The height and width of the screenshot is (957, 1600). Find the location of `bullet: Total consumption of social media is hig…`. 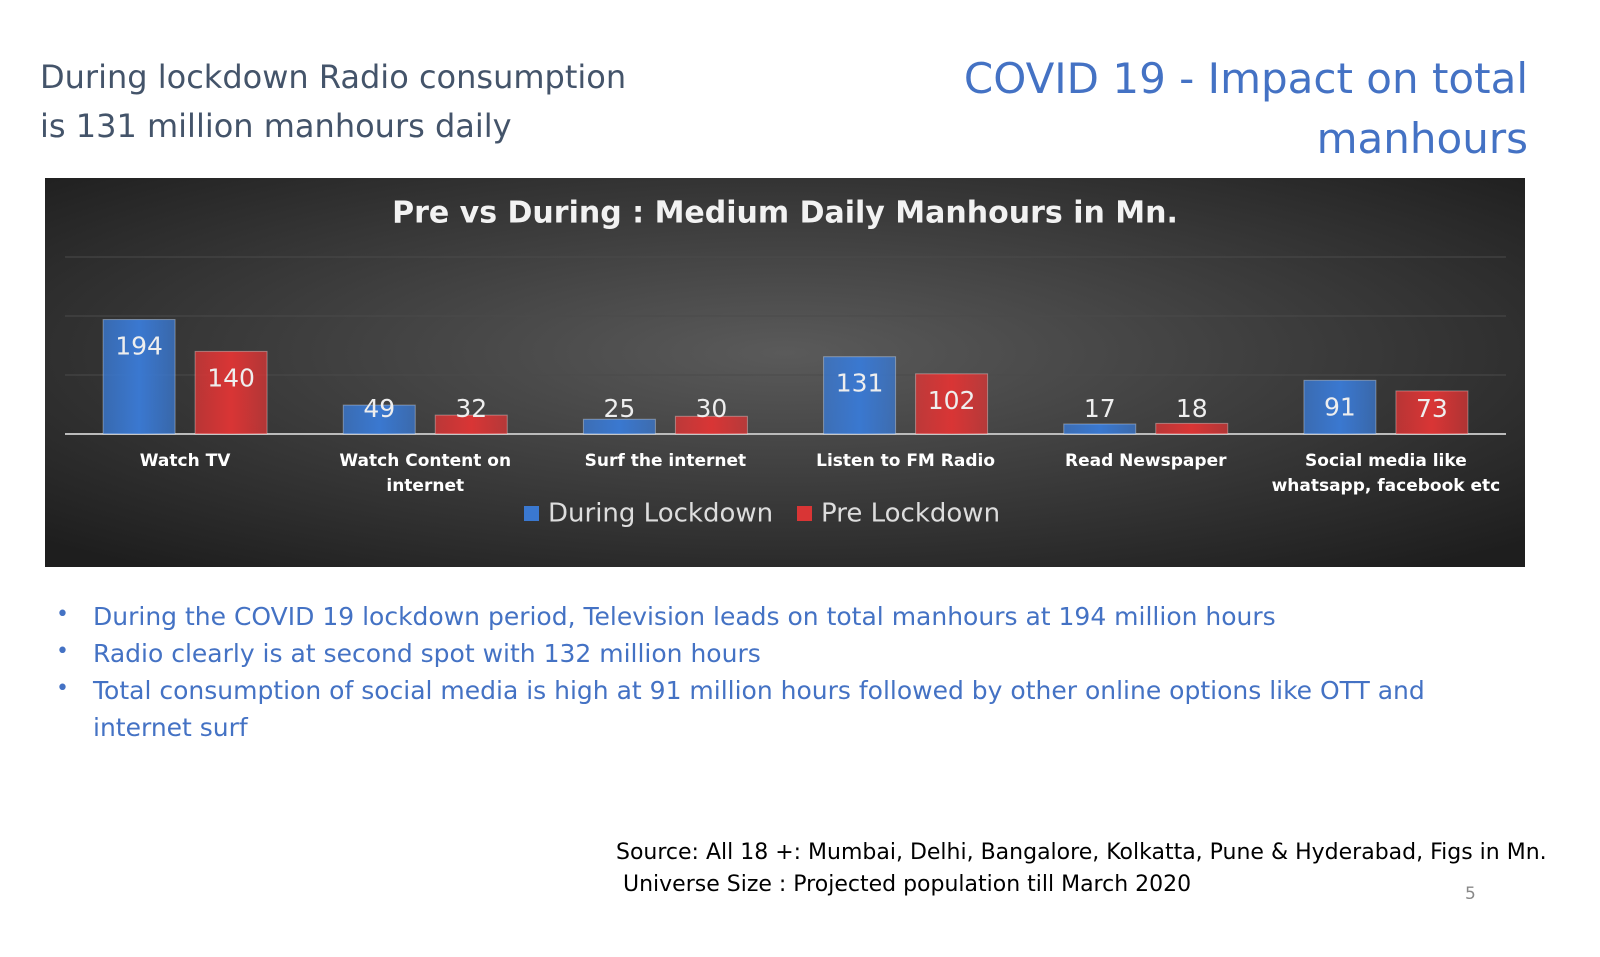

bullet: Total consumption of social media is hig… is located at coordinates (759, 709).